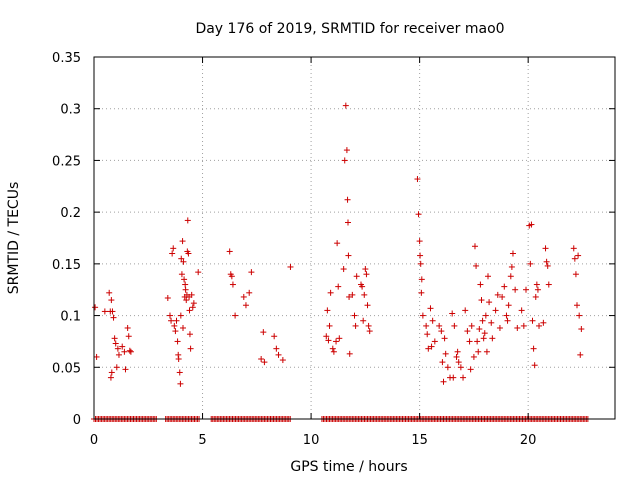 This screenshot has height=480, width=640. What do you see at coordinates (66, 368) in the screenshot?
I see `y-tick-label: 0.05` at bounding box center [66, 368].